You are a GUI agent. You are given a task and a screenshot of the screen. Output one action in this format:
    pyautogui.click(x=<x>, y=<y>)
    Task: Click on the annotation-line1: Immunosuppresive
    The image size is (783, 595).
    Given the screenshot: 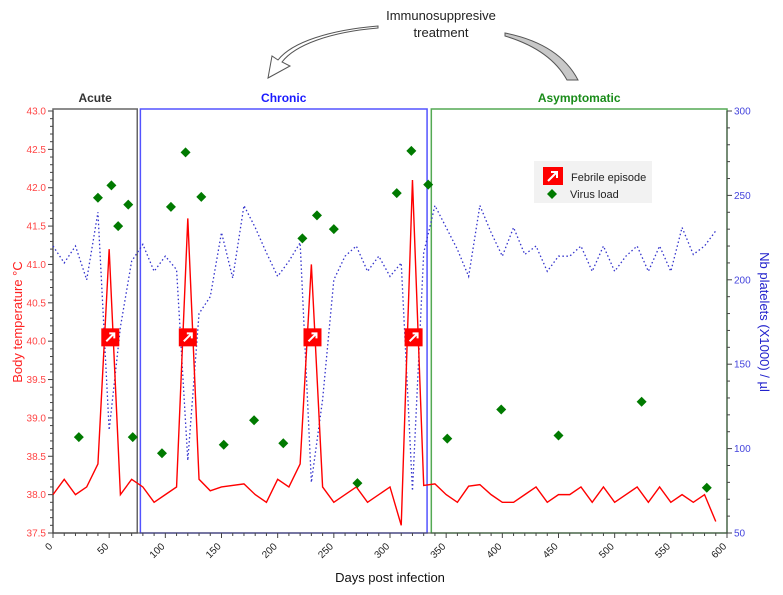 What is the action you would take?
    pyautogui.click(x=441, y=15)
    